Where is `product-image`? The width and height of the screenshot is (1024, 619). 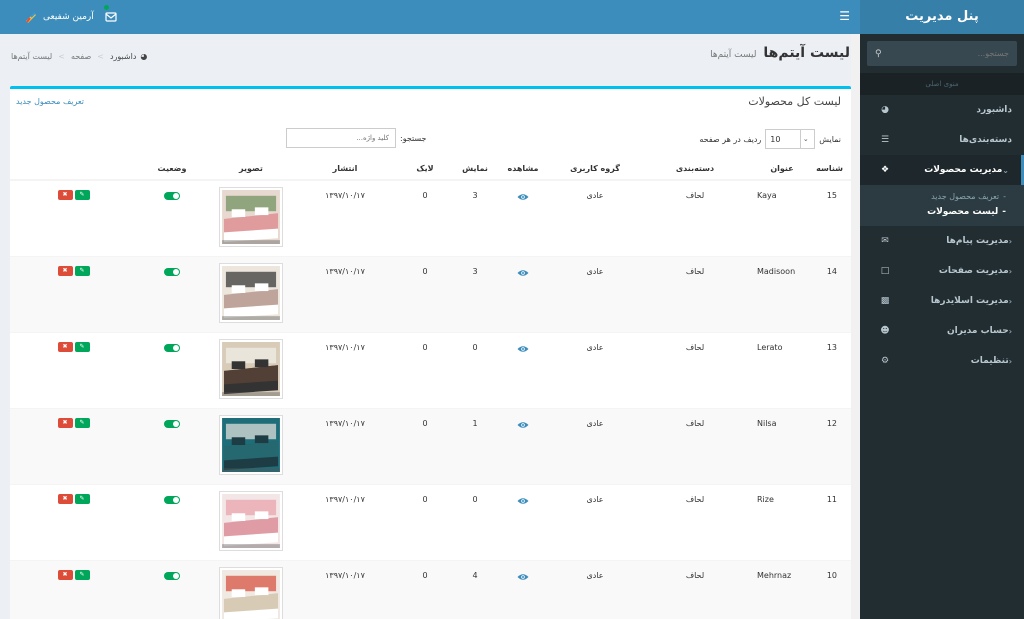 product-image is located at coordinates (251, 368).